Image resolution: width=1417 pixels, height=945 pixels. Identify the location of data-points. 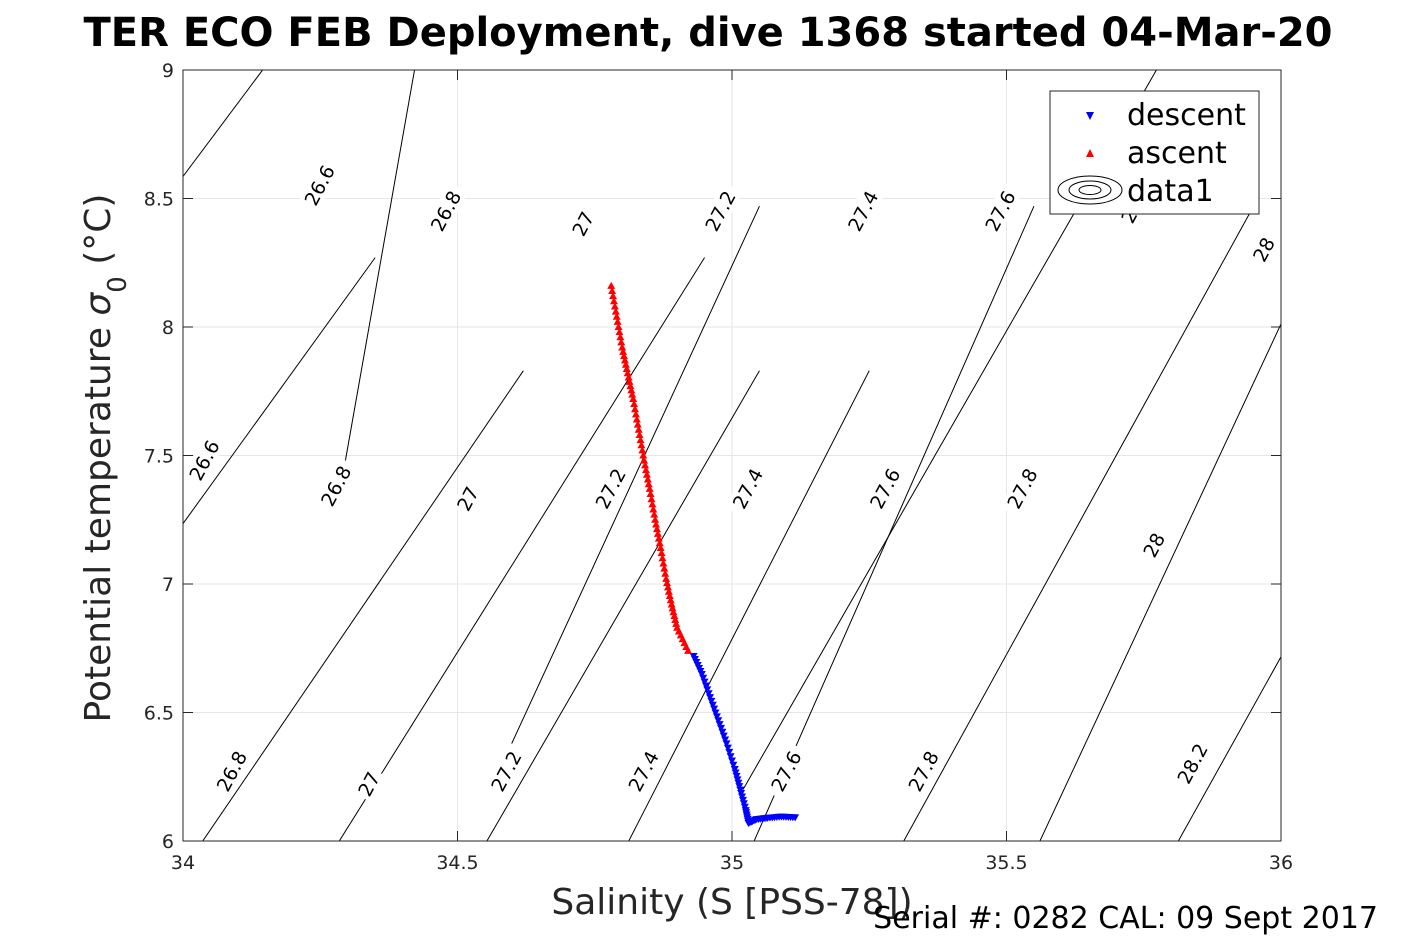
(703, 554).